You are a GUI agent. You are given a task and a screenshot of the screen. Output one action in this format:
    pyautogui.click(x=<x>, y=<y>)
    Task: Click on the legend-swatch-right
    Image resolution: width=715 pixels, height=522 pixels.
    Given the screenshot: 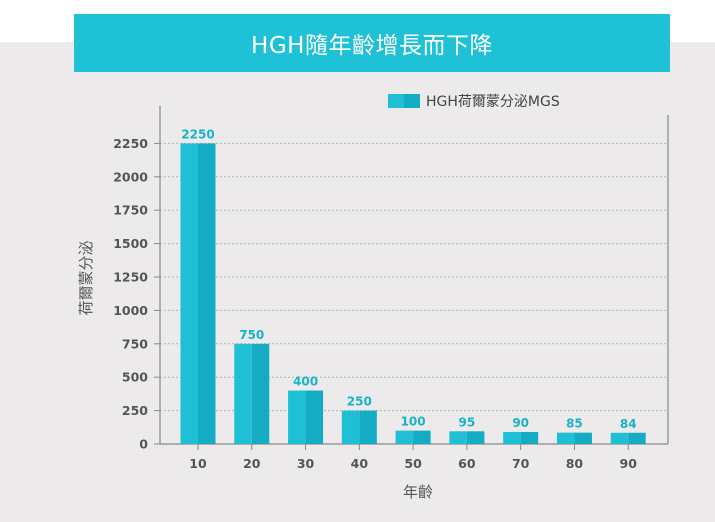 What is the action you would take?
    pyautogui.click(x=412, y=101)
    